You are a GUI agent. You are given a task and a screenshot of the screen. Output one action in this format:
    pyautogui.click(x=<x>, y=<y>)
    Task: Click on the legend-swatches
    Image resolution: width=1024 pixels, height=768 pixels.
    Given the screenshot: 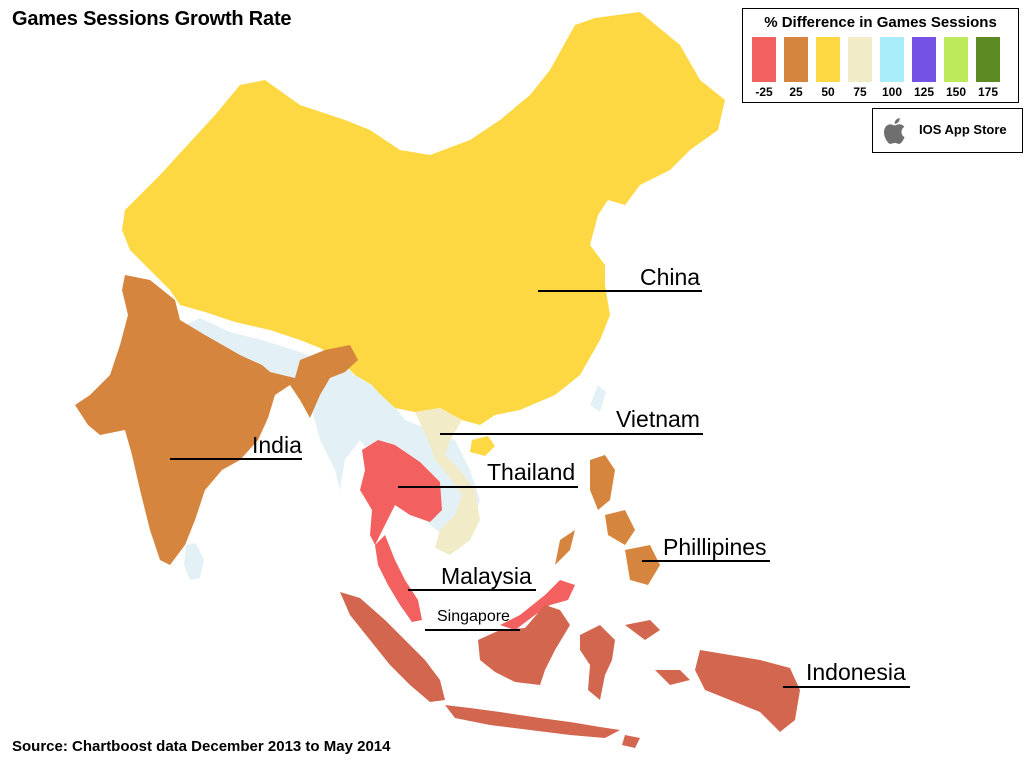 What is the action you would take?
    pyautogui.click(x=876, y=59)
    